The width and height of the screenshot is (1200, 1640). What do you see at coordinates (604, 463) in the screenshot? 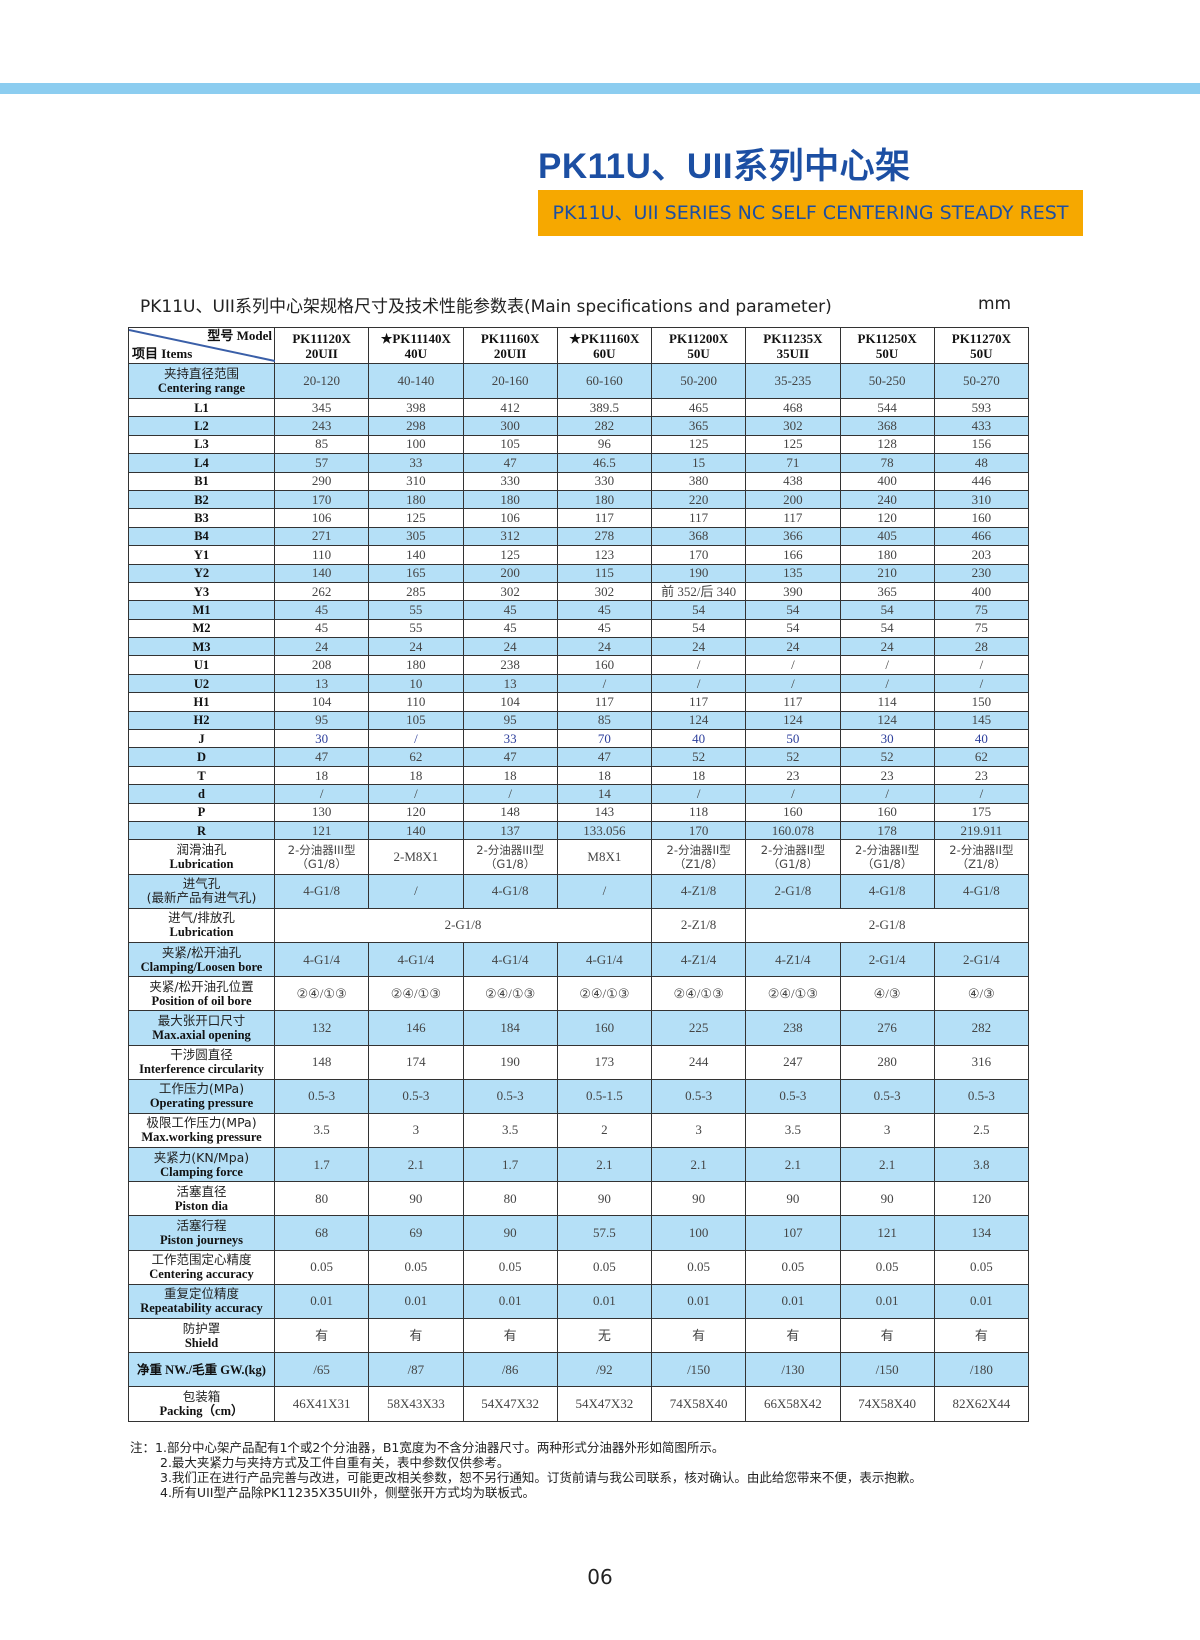
I see `value-cell: 46.5` at bounding box center [604, 463].